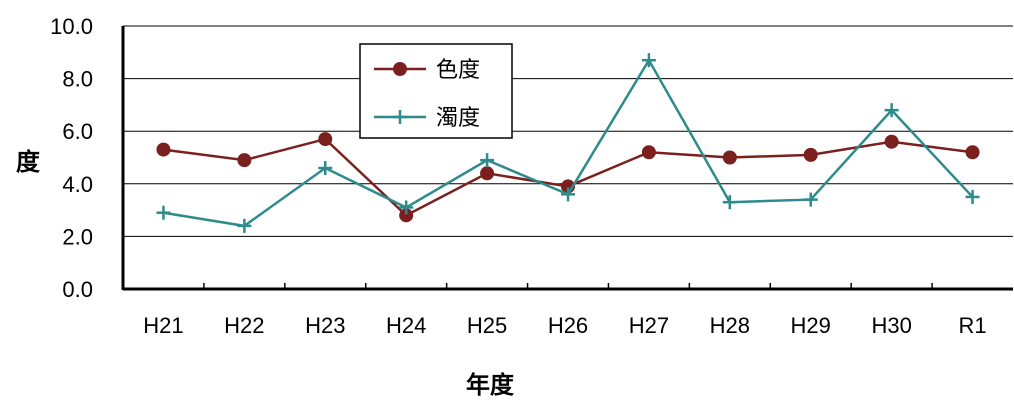 The width and height of the screenshot is (1014, 405). What do you see at coordinates (400, 117) in the screenshot?
I see `legend-marker-plus-icon` at bounding box center [400, 117].